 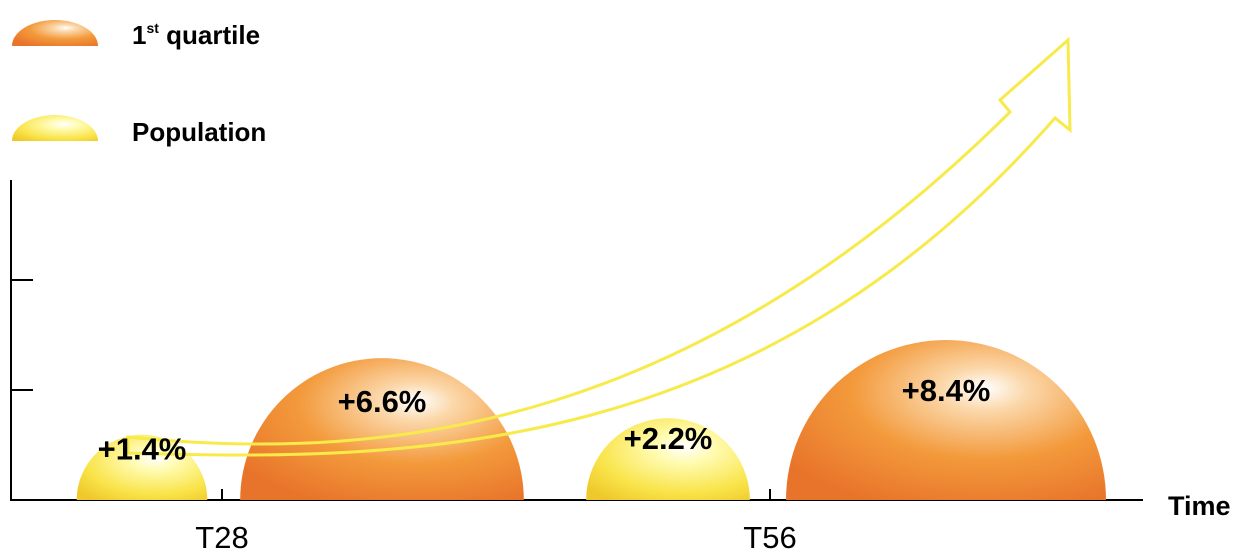 I want to click on x-tick-label: T28, so click(x=221, y=537).